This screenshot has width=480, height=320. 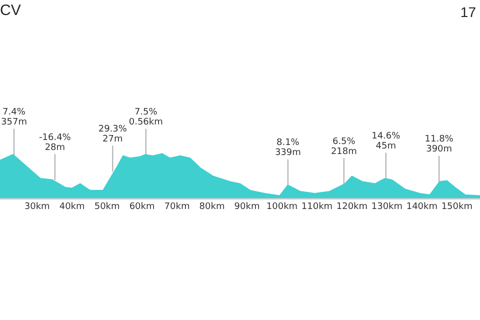 What do you see at coordinates (282, 207) in the screenshot?
I see `x-tick-label: 100km` at bounding box center [282, 207].